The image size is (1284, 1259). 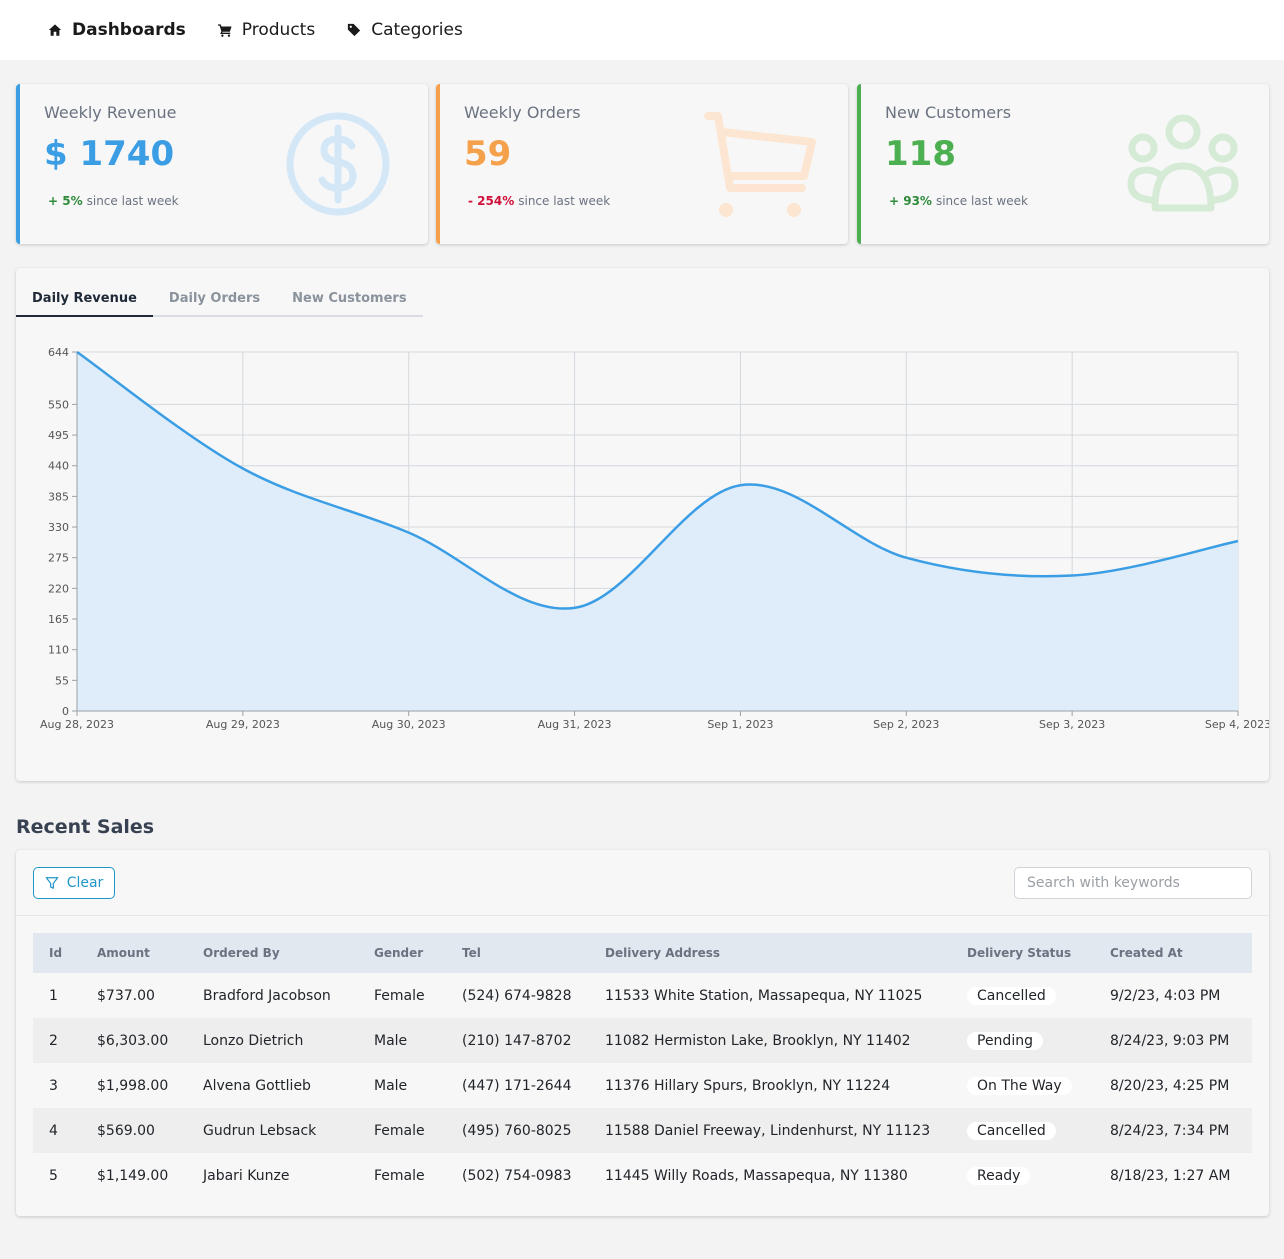 I want to click on top-nav: Dashboards Products Categories, so click(x=642, y=30).